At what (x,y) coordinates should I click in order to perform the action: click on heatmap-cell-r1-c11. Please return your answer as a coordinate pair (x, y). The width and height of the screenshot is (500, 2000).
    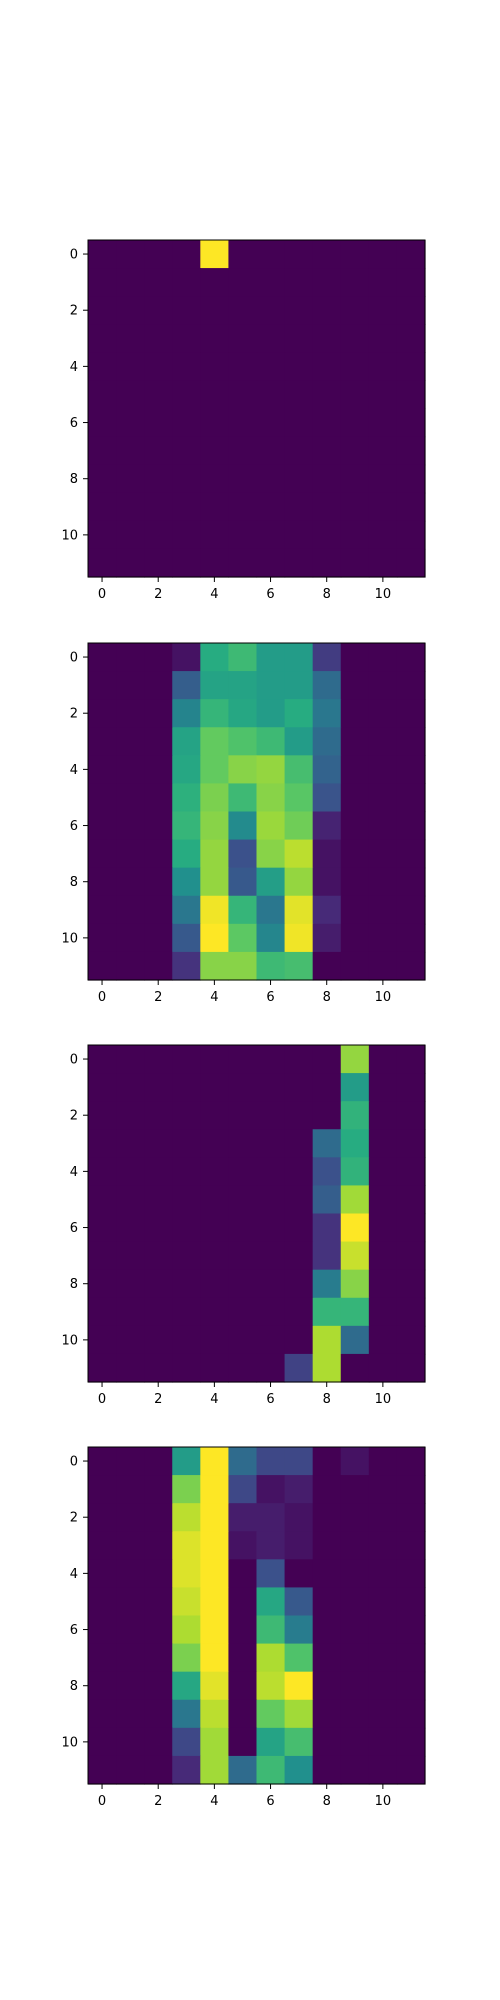
    Looking at the image, I should click on (411, 1489).